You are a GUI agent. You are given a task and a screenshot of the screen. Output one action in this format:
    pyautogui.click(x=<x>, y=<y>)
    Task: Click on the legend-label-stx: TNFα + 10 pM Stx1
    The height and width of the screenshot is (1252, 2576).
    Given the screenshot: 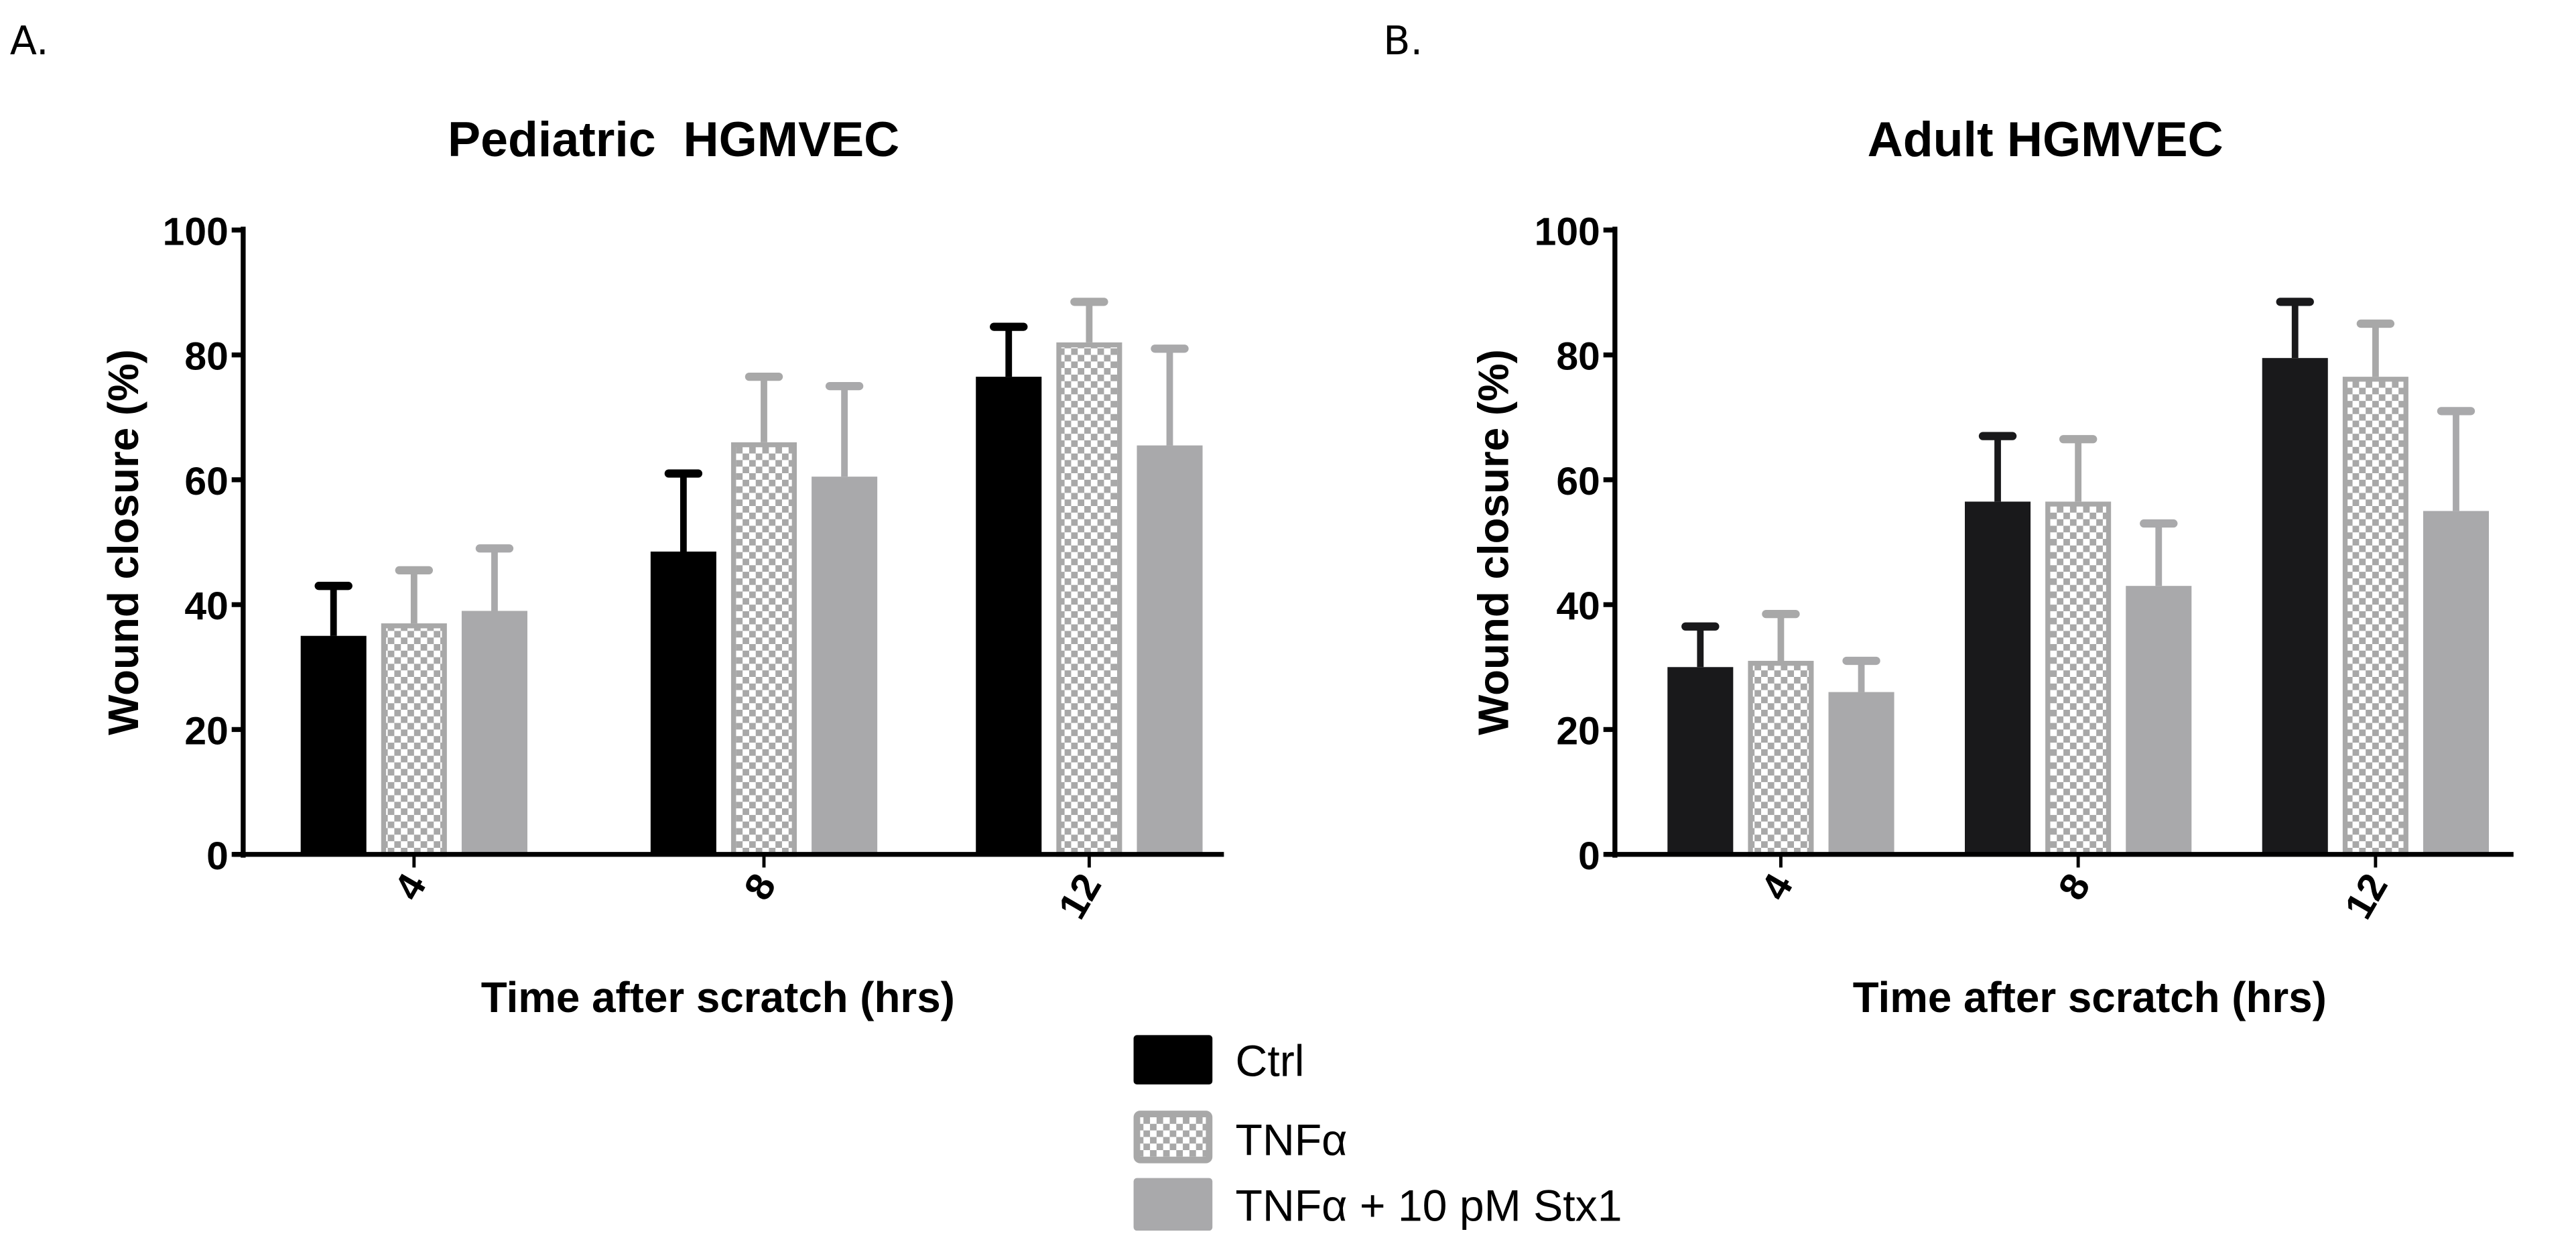 What is the action you would take?
    pyautogui.click(x=1429, y=1206)
    